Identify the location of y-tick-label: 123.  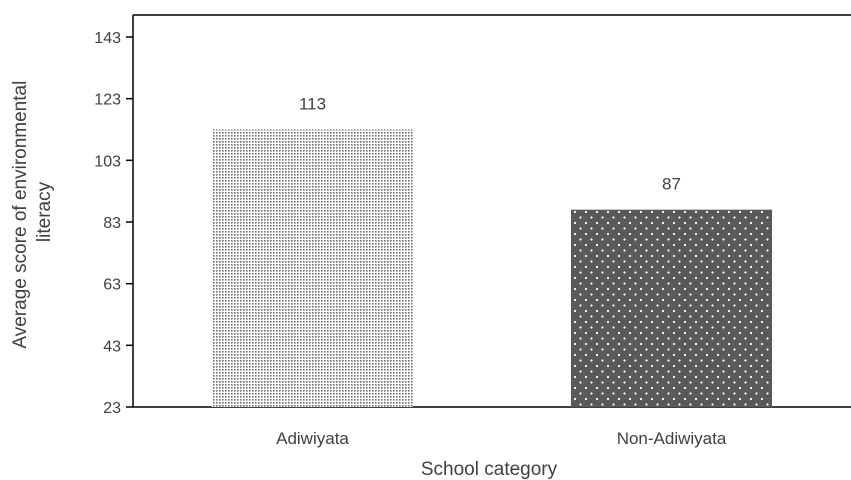
(107, 100).